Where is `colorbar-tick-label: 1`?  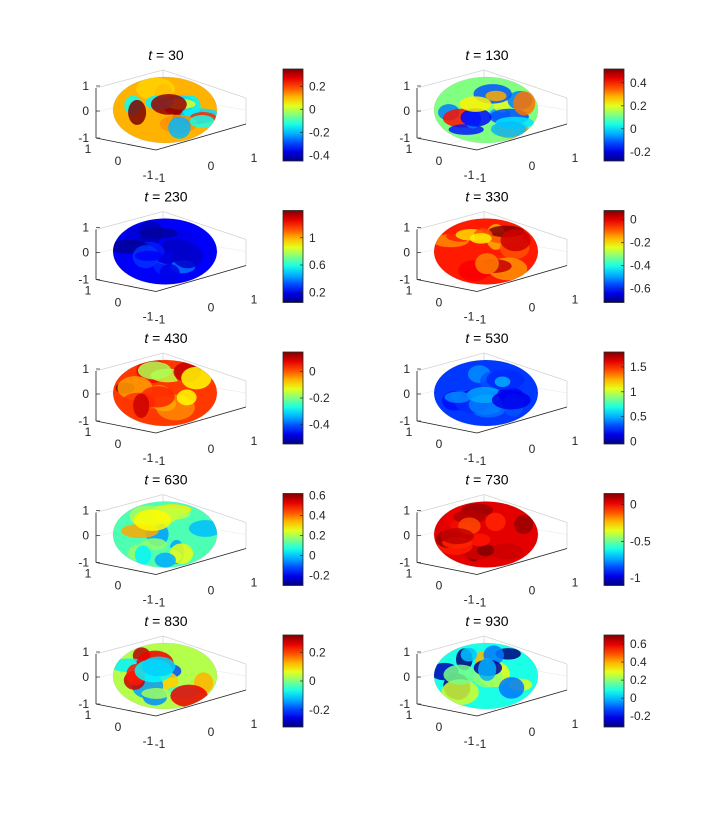
colorbar-tick-label: 1 is located at coordinates (312, 238).